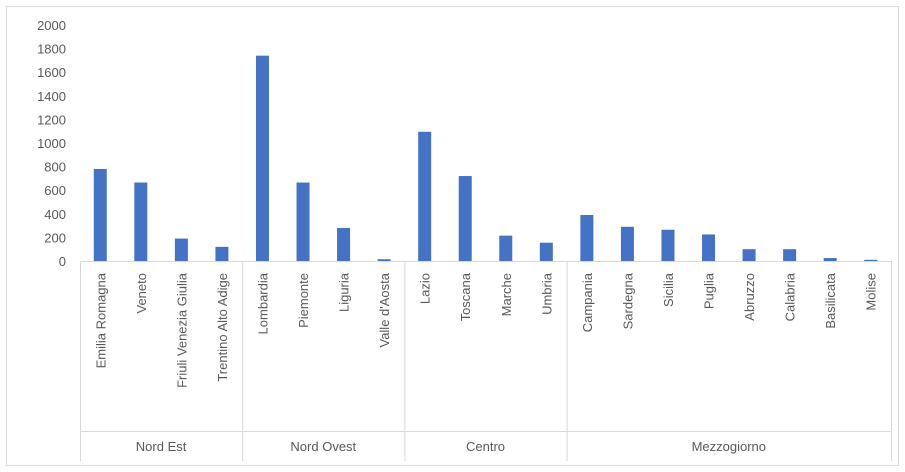  I want to click on category-label: Basilicata, so click(830, 300).